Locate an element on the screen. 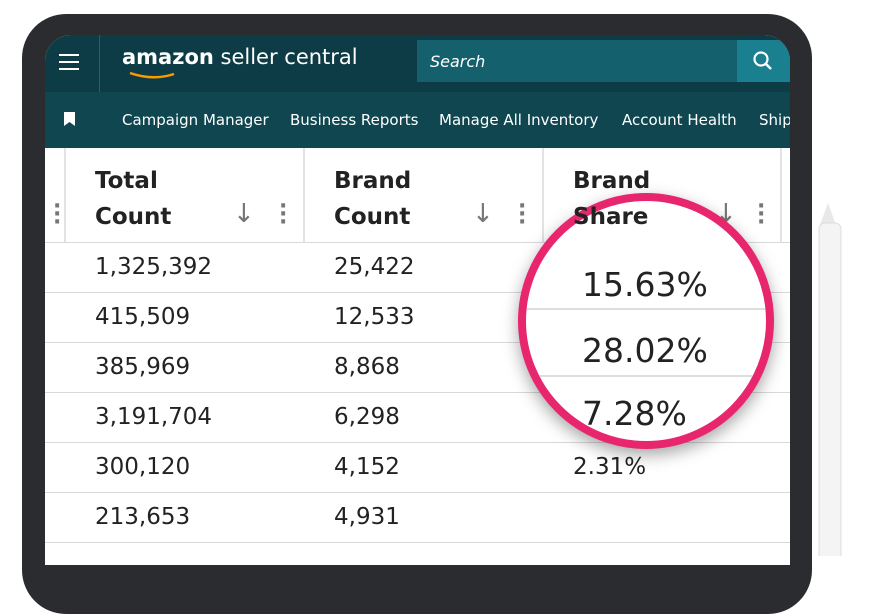 Image resolution: width=875 pixels, height=614 pixels. table-cell: 12,533 is located at coordinates (374, 317).